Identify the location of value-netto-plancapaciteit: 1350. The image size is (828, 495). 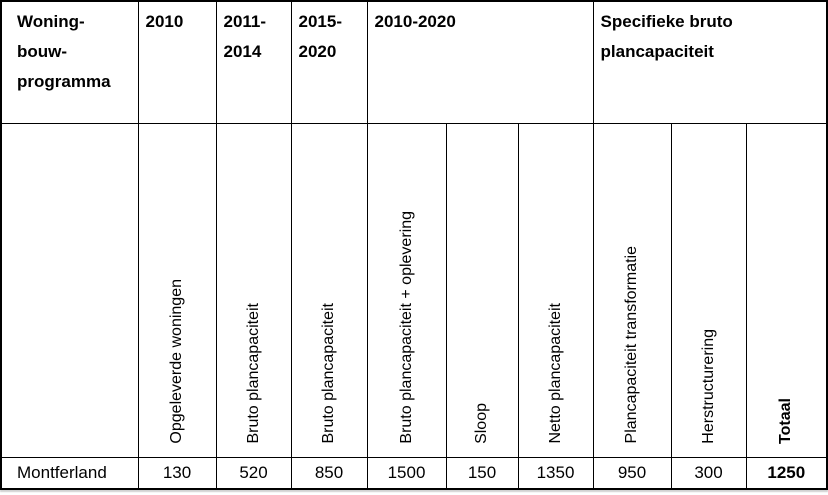
(555, 473).